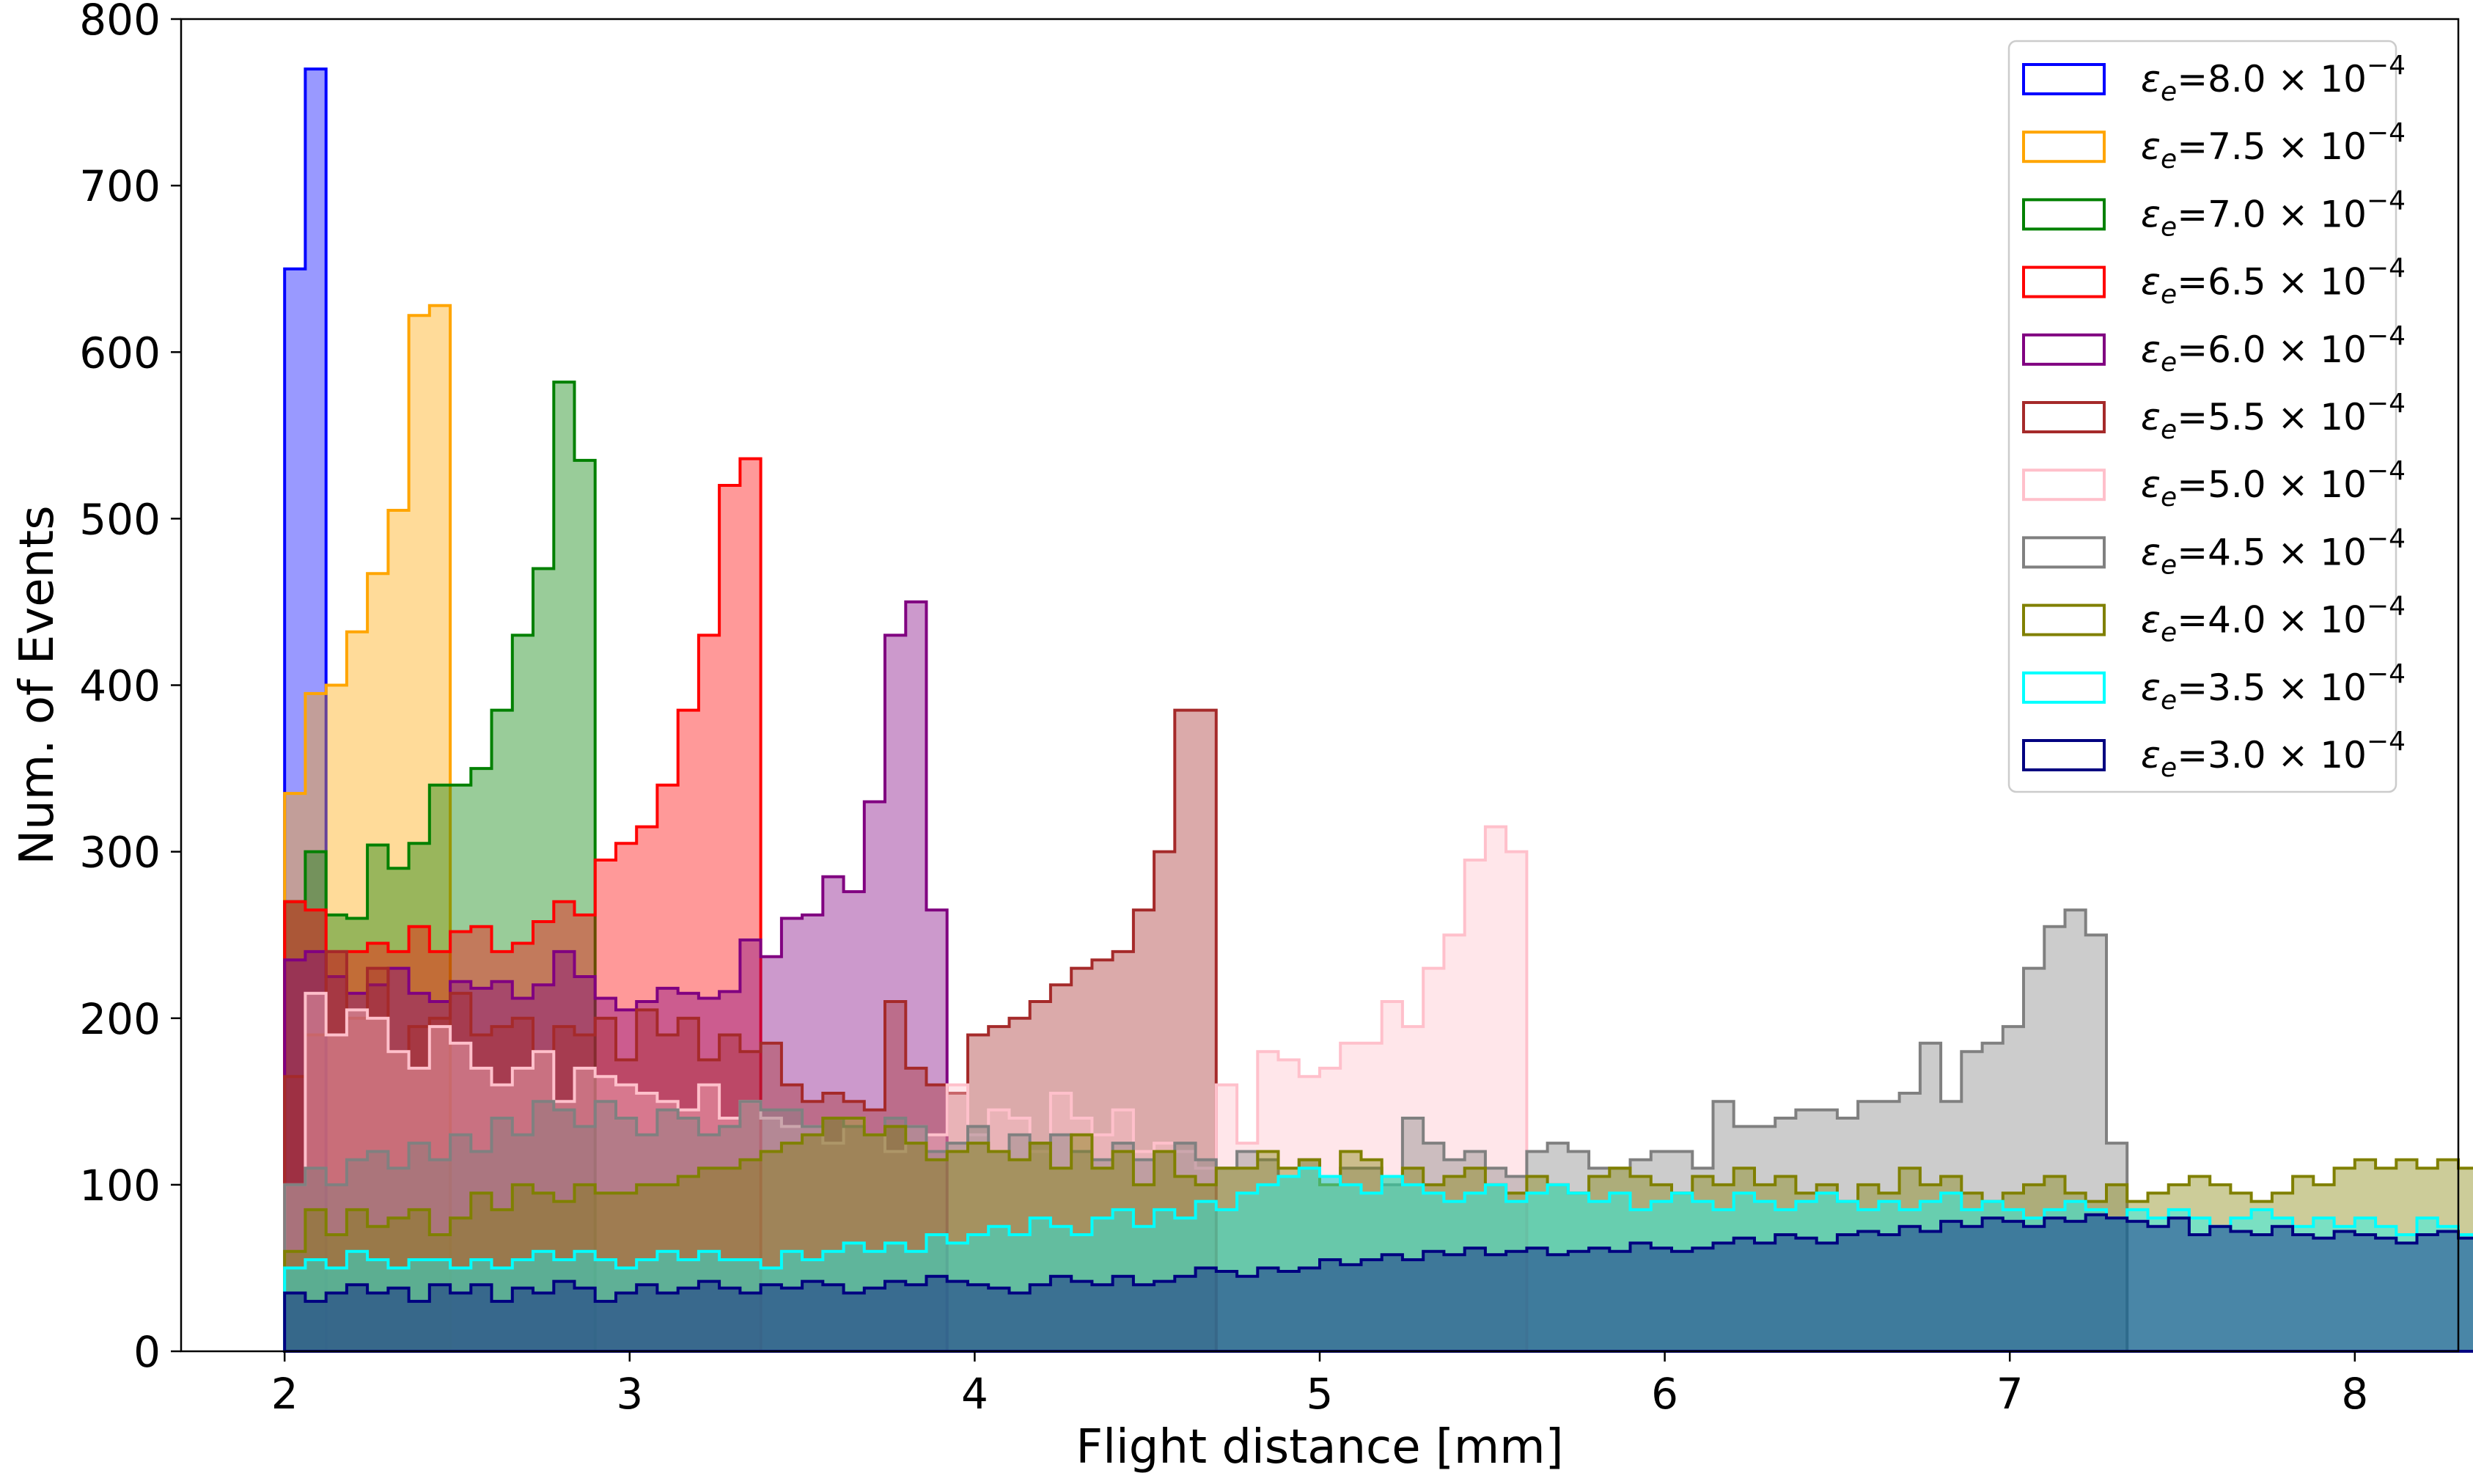  I want to click on y-tick-label: 700, so click(120, 186).